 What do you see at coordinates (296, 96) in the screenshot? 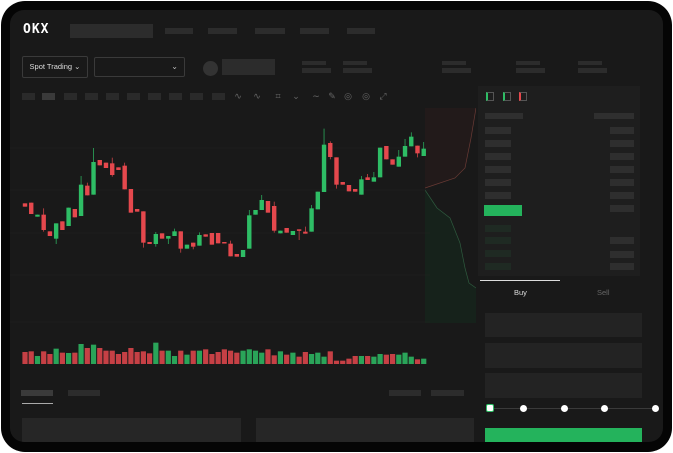
I see `compare-icon: ⌄` at bounding box center [296, 96].